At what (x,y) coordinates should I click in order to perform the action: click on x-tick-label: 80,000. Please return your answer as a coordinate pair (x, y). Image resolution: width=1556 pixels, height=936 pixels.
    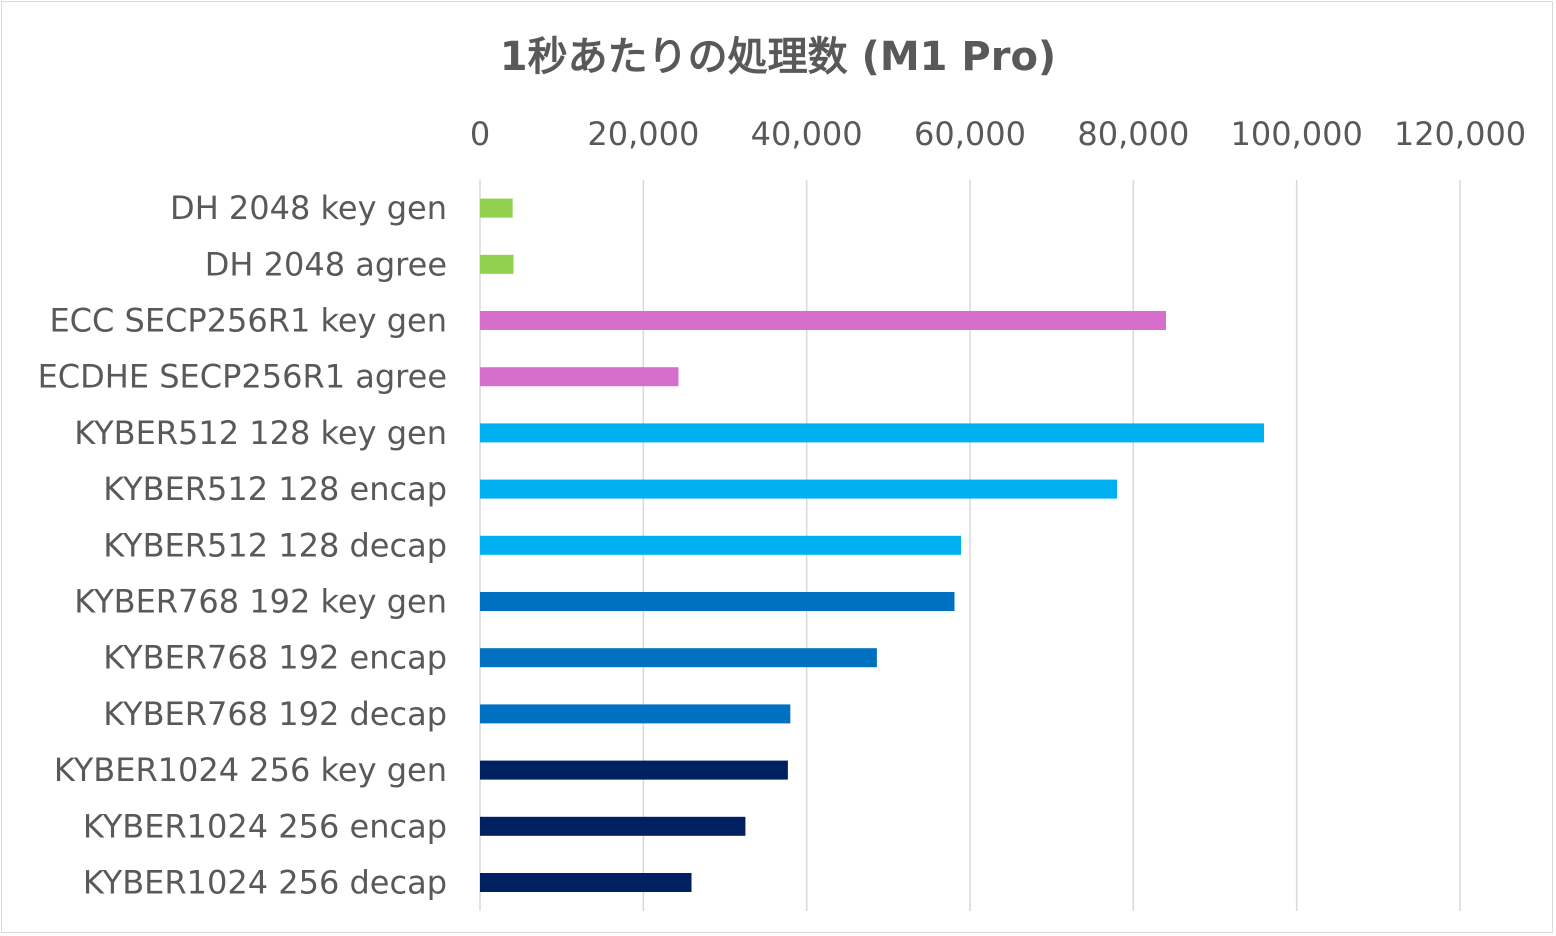
    Looking at the image, I should click on (1133, 134).